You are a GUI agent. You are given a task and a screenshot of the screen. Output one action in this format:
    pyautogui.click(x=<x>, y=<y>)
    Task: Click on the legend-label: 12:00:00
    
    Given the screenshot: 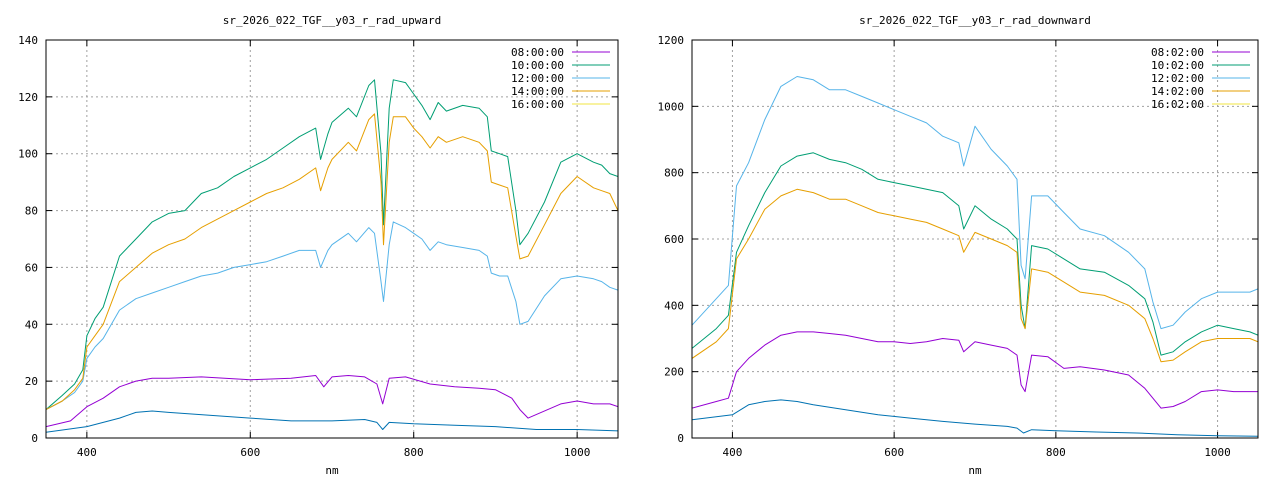 What is the action you would take?
    pyautogui.click(x=537, y=78)
    